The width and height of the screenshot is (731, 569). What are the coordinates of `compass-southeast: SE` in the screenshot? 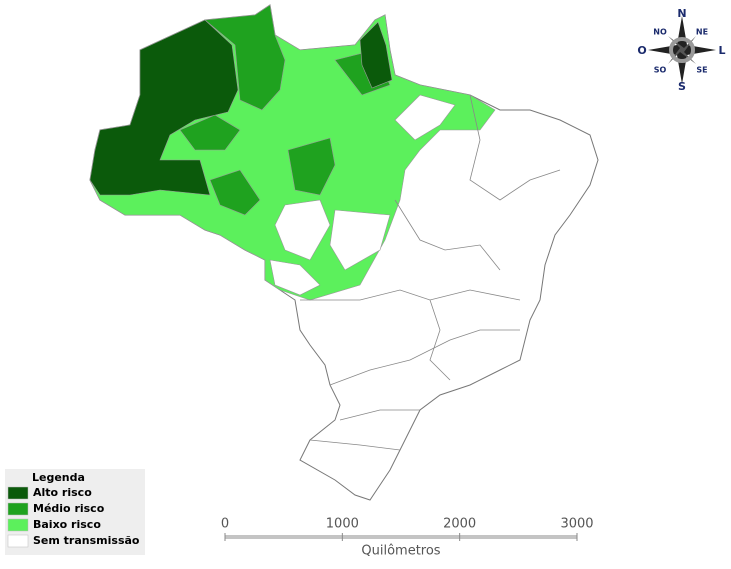 It's located at (701, 70).